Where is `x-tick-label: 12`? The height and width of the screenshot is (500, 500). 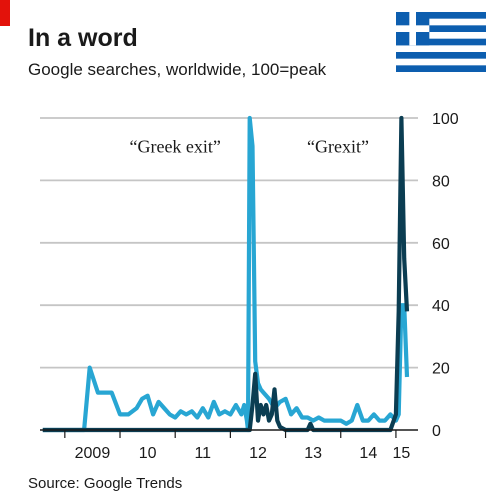
x-tick-label: 12 is located at coordinates (258, 453).